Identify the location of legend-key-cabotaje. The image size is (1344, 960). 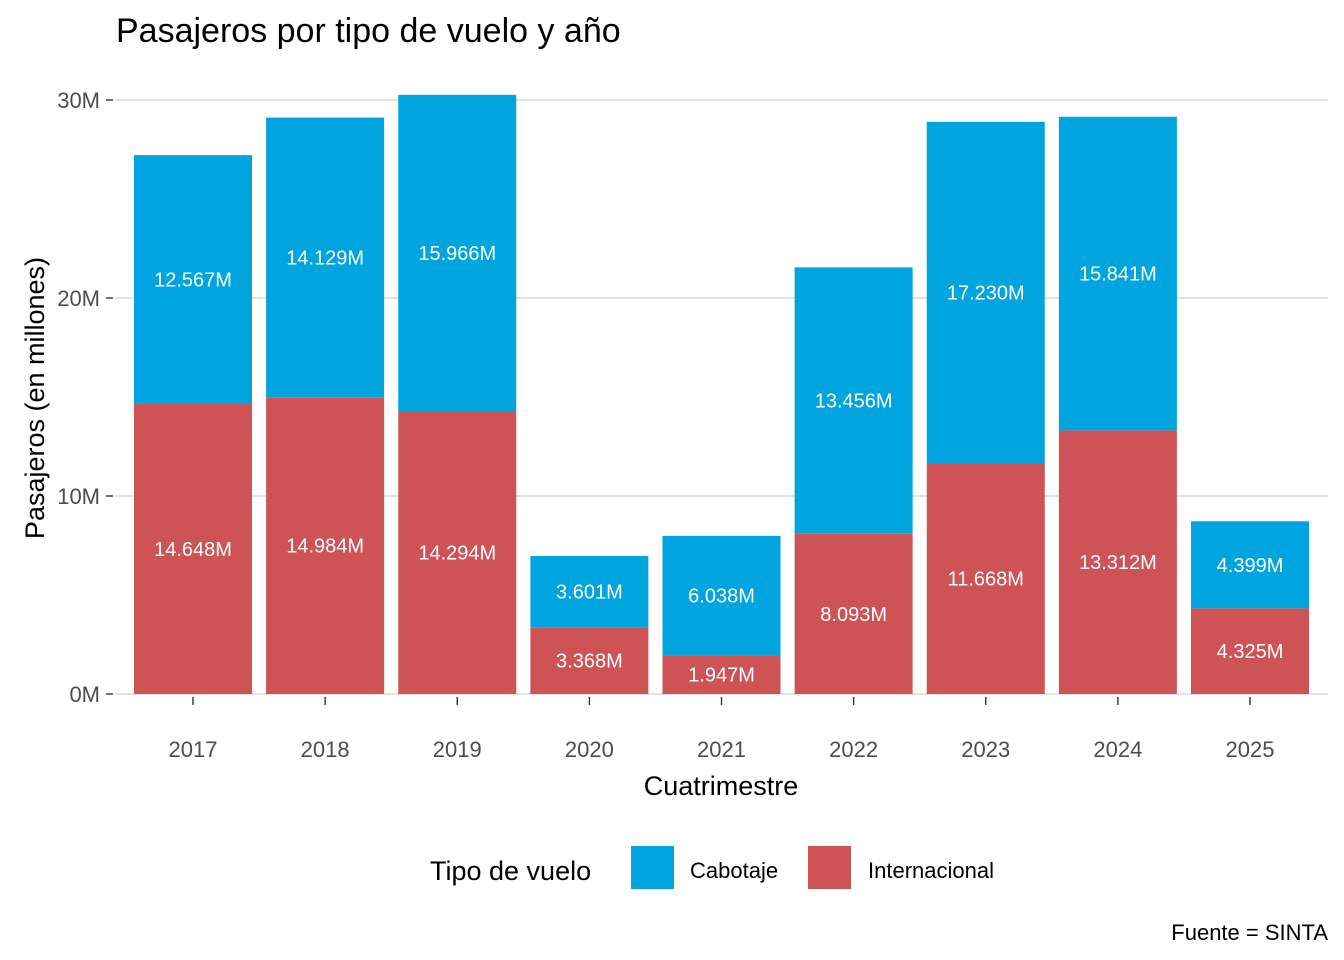
(652, 867).